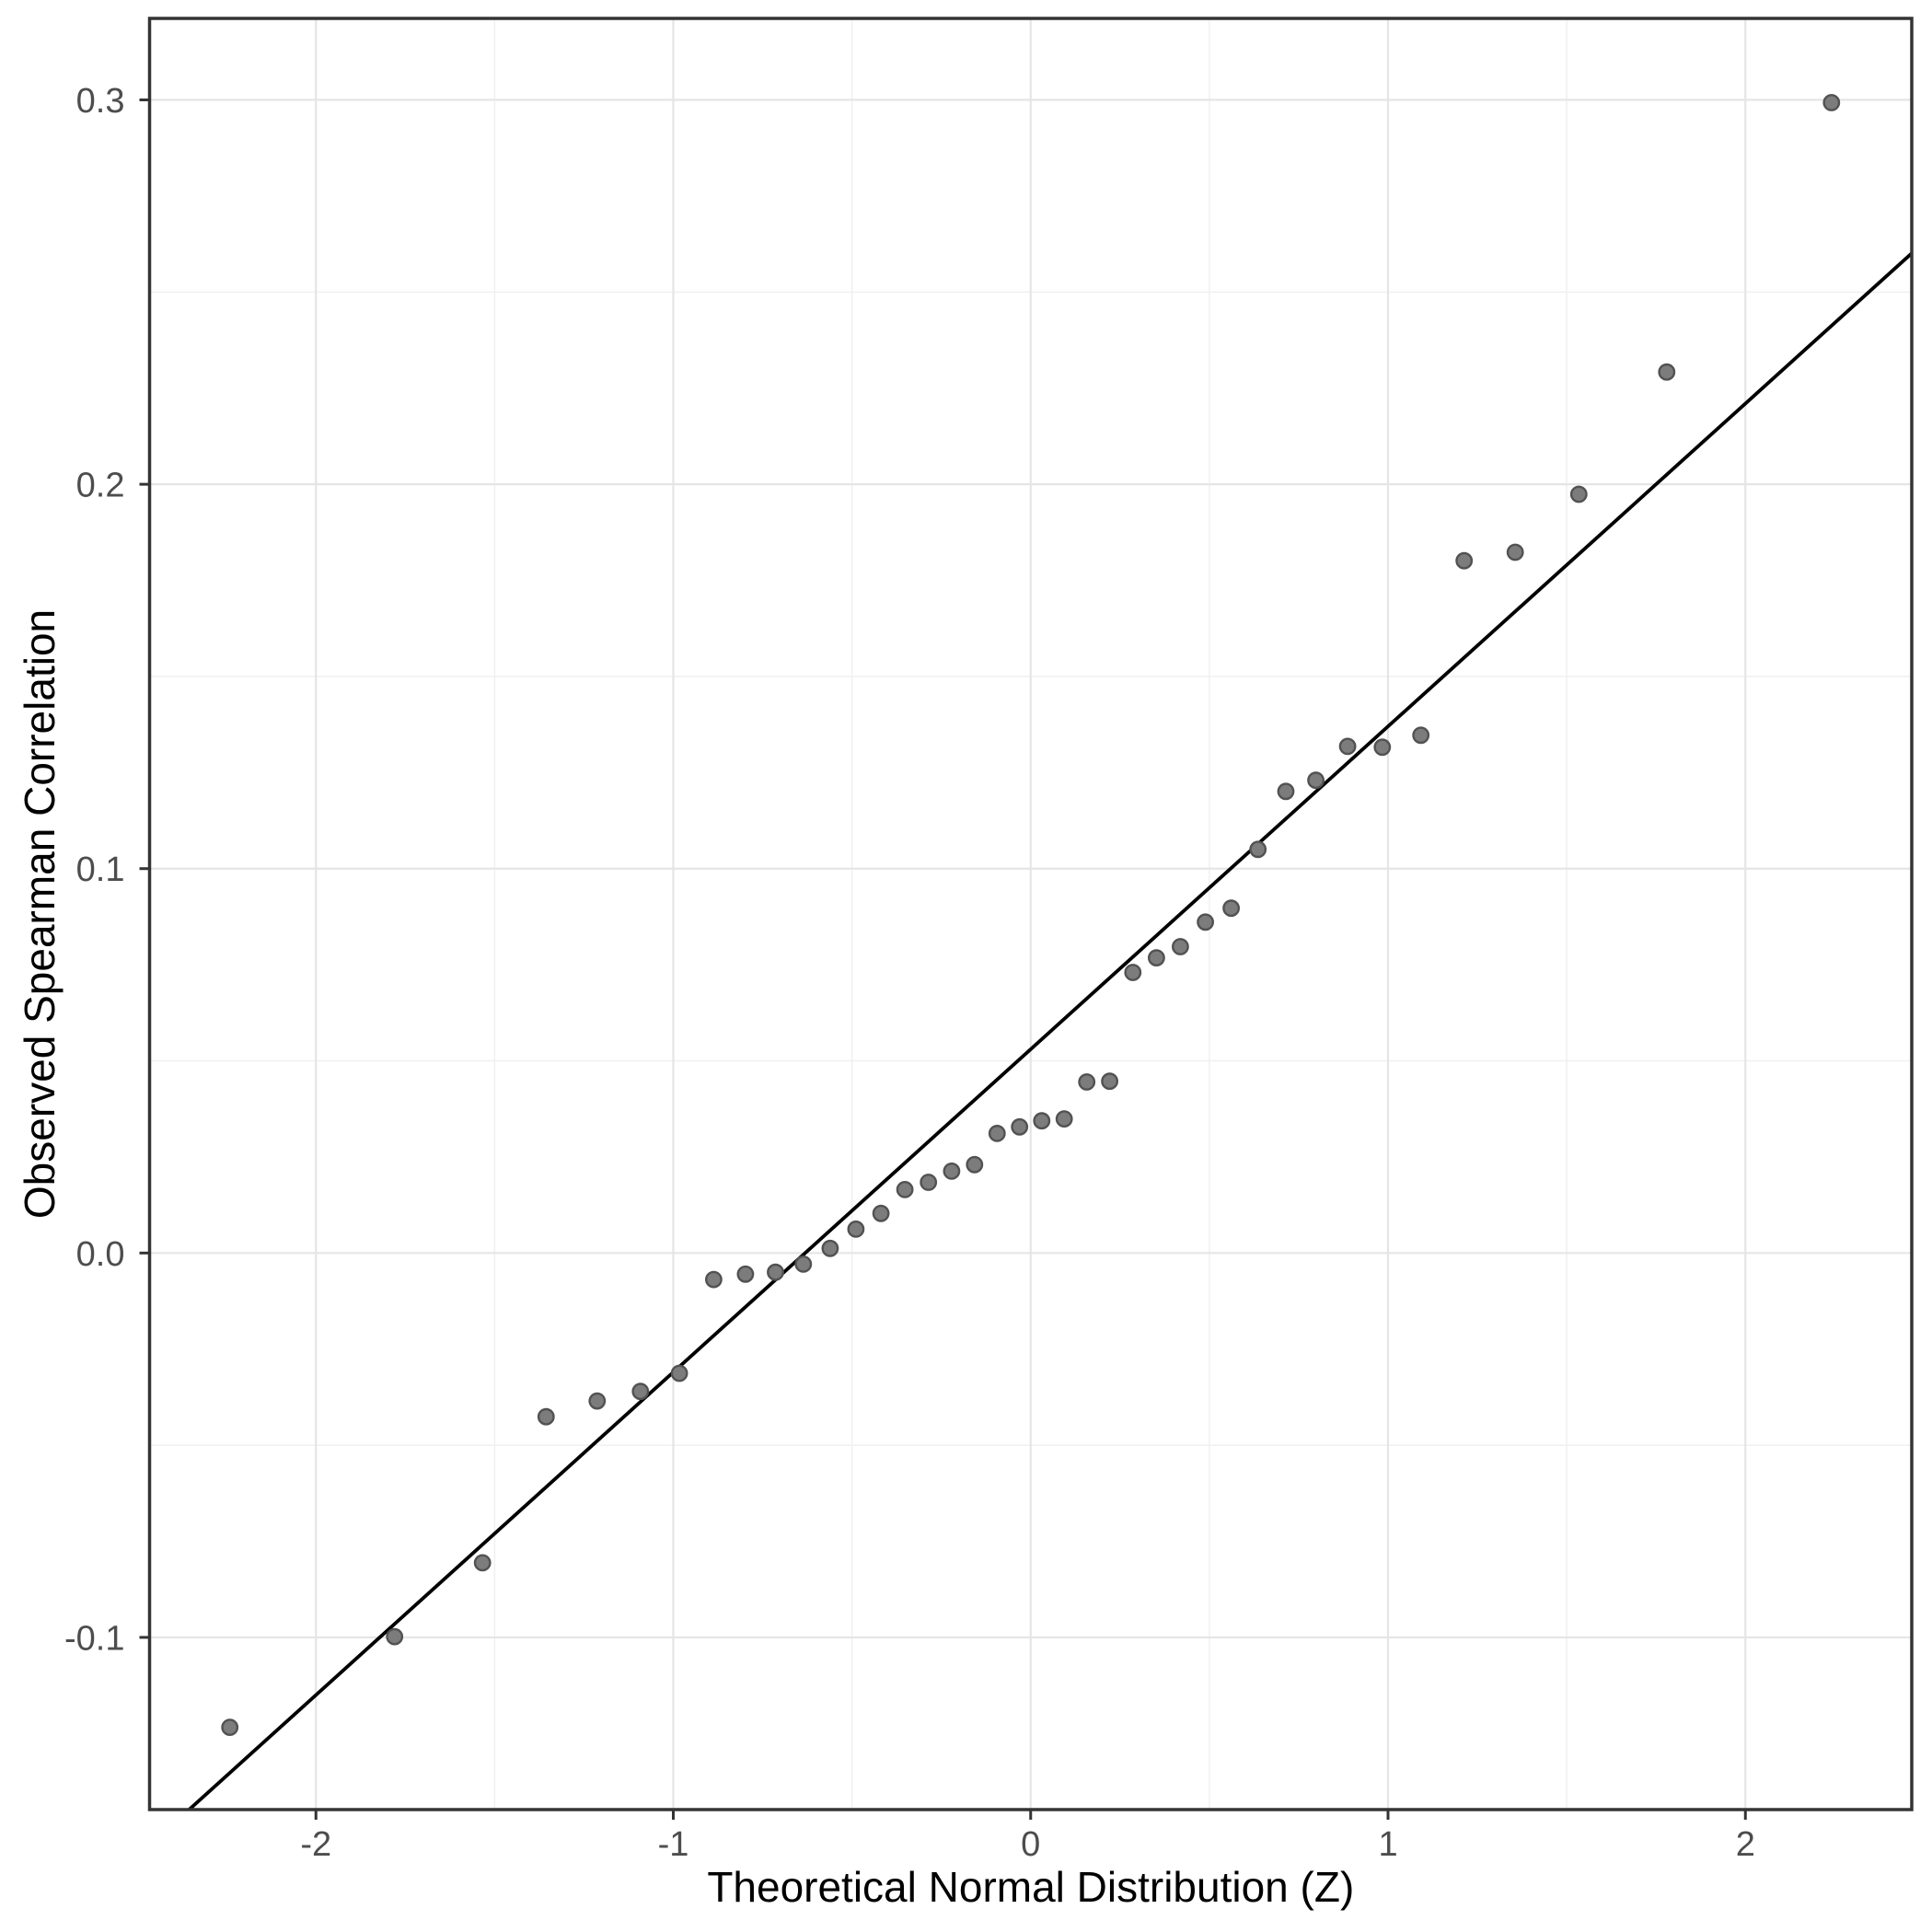  I want to click on x-tick-label: 0, so click(1031, 1845).